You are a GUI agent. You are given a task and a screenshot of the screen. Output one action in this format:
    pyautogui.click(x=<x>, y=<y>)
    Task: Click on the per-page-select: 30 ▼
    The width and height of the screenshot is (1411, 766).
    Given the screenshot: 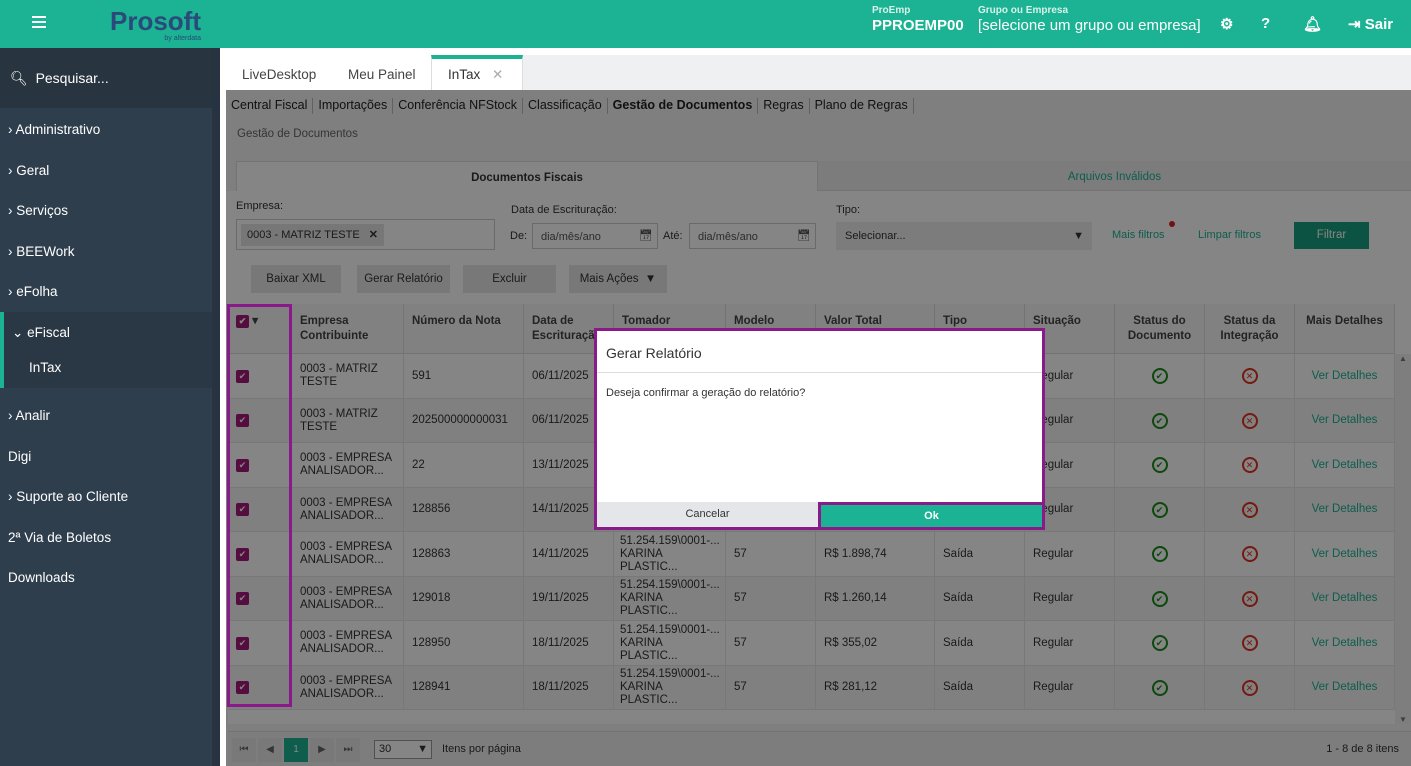 What is the action you would take?
    pyautogui.click(x=403, y=749)
    